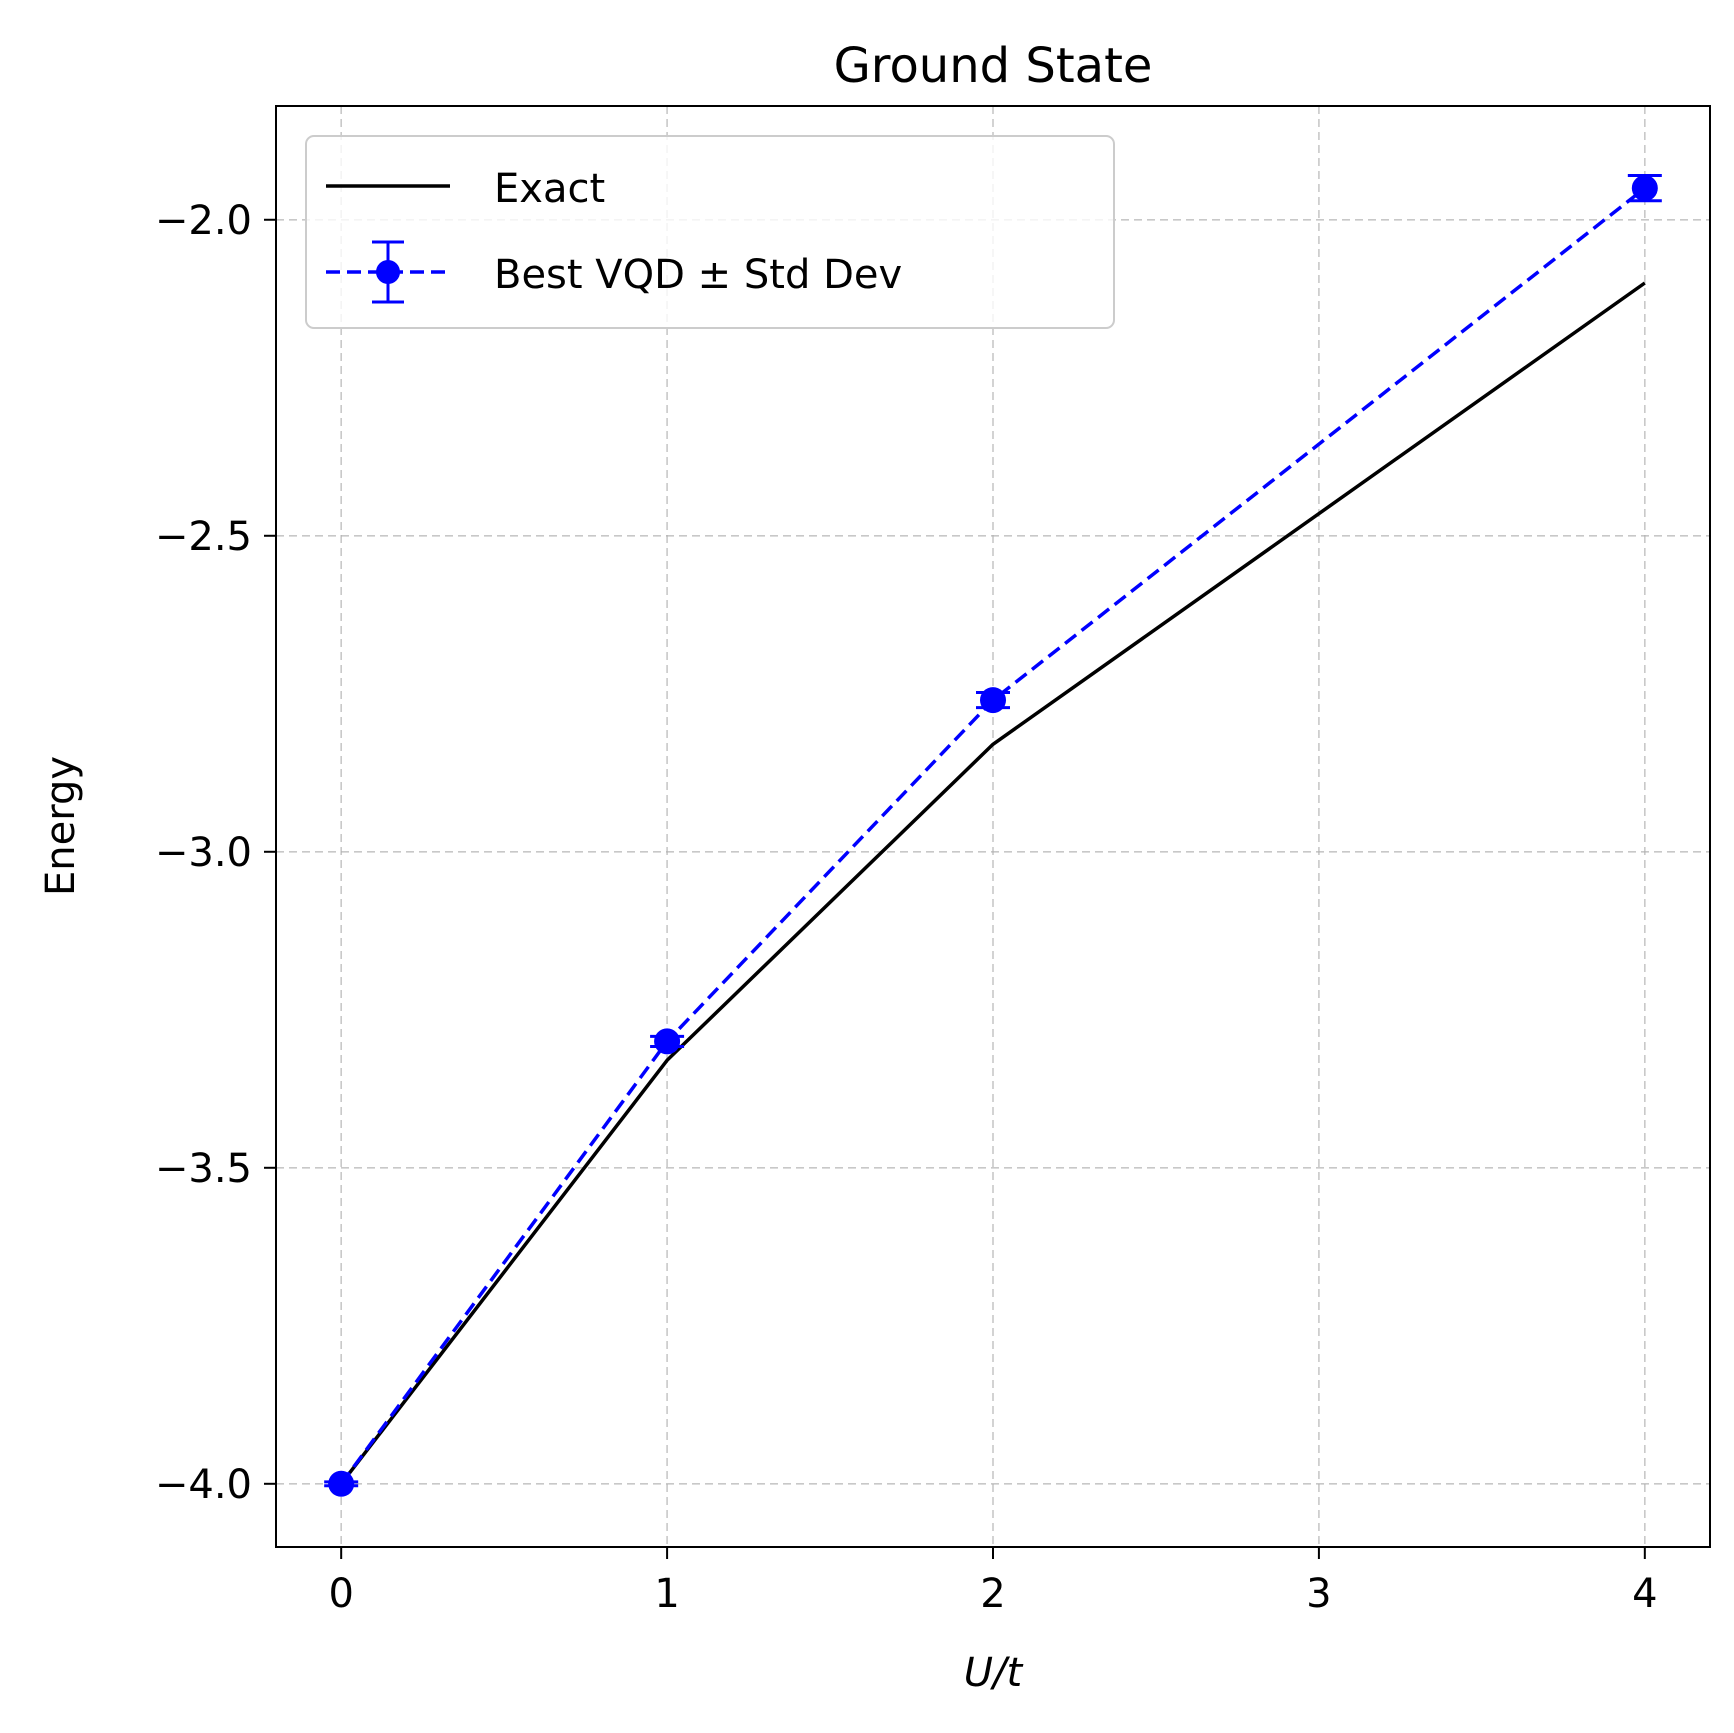 The image size is (1734, 1733). I want to click on y-axis-label: Energy, so click(61, 826).